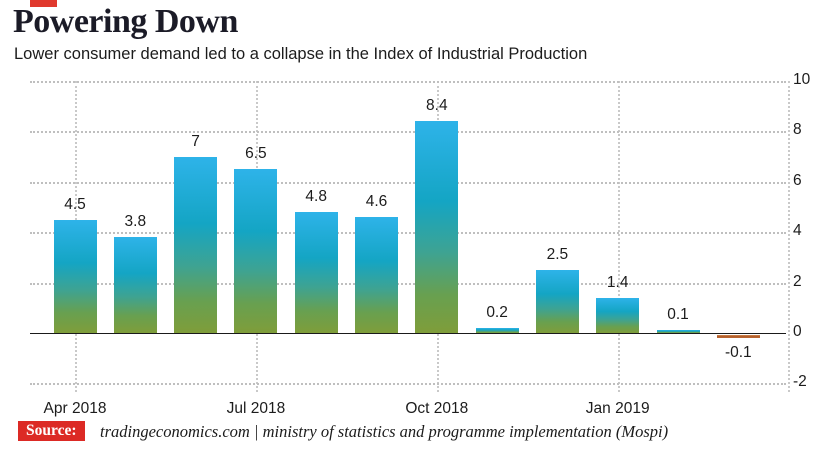 This screenshot has width=825, height=463. What do you see at coordinates (195, 141) in the screenshot?
I see `bar-value-label: 7` at bounding box center [195, 141].